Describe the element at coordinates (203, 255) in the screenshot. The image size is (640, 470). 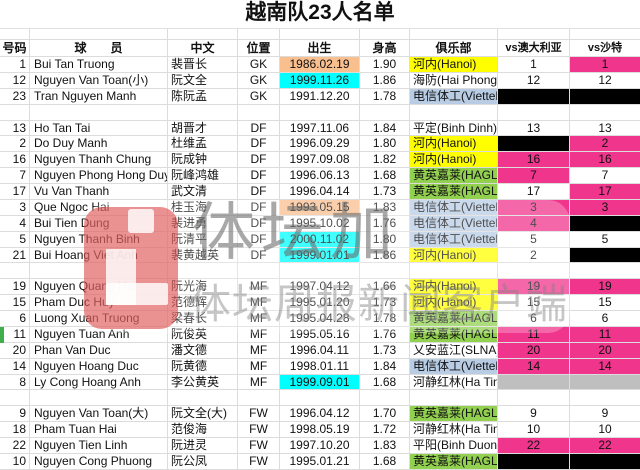
I see `cell-chinese-name: 裴黄越英` at that location.